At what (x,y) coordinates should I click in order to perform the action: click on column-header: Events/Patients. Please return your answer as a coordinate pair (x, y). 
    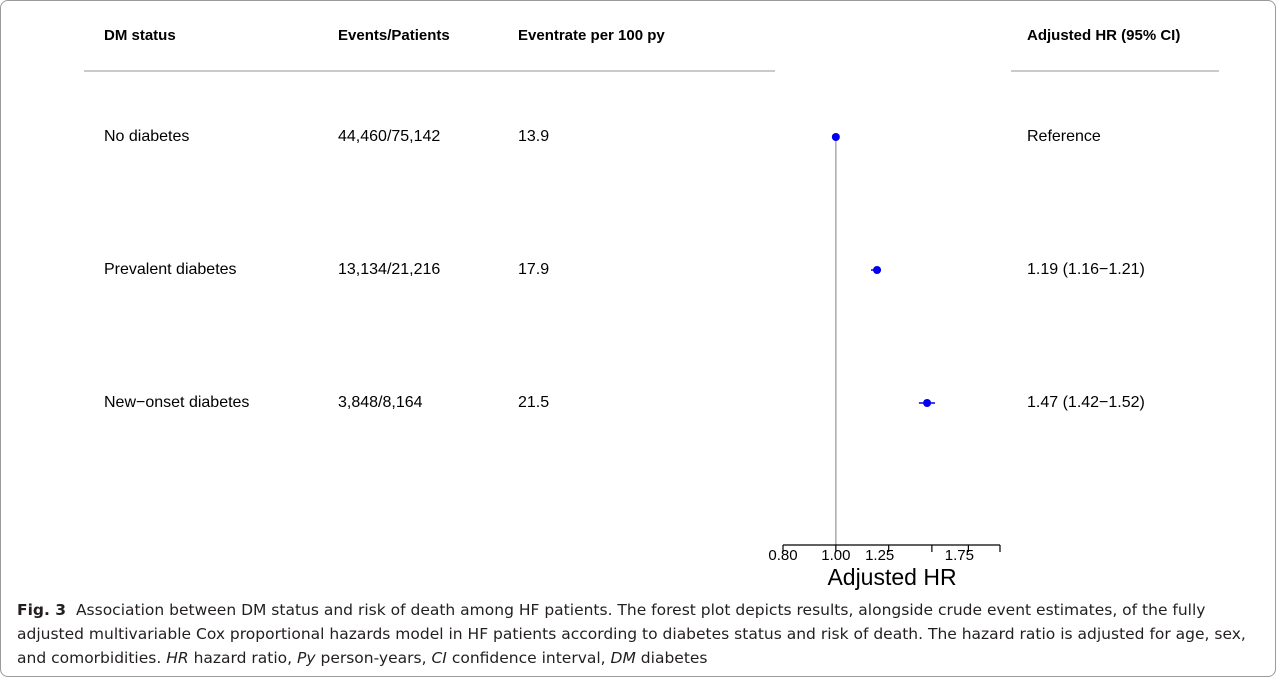
    Looking at the image, I should click on (394, 35).